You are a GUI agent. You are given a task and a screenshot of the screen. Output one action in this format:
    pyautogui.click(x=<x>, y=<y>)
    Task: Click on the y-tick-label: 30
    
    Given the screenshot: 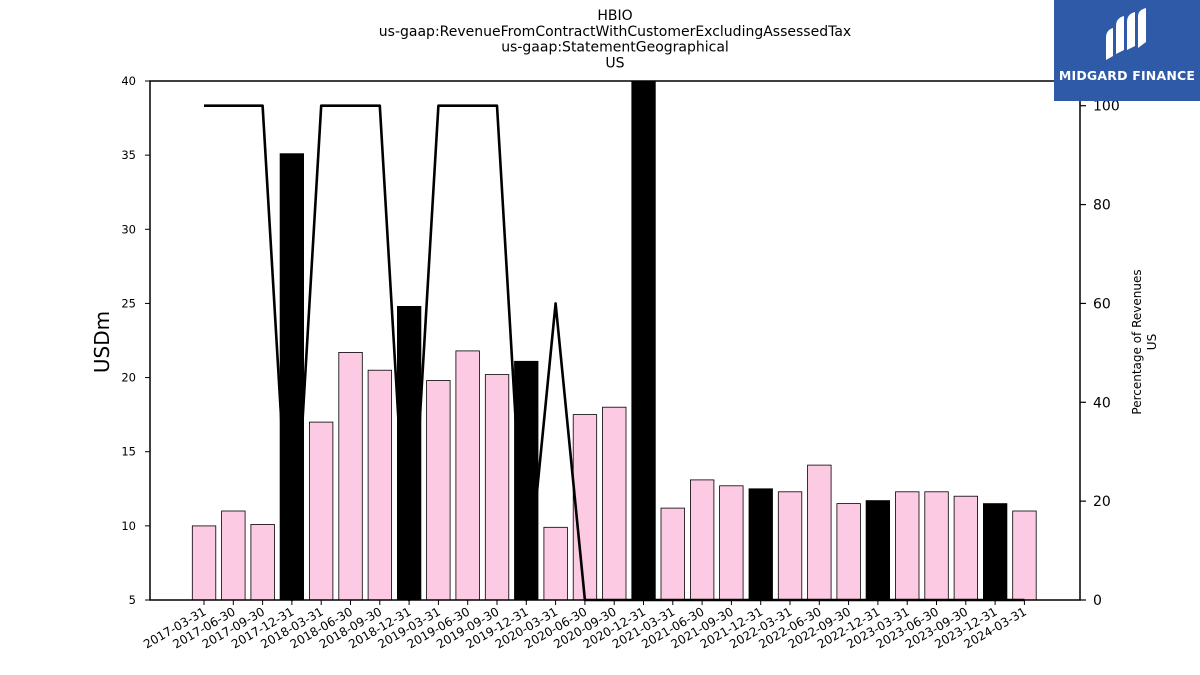 What is the action you would take?
    pyautogui.click(x=128, y=229)
    